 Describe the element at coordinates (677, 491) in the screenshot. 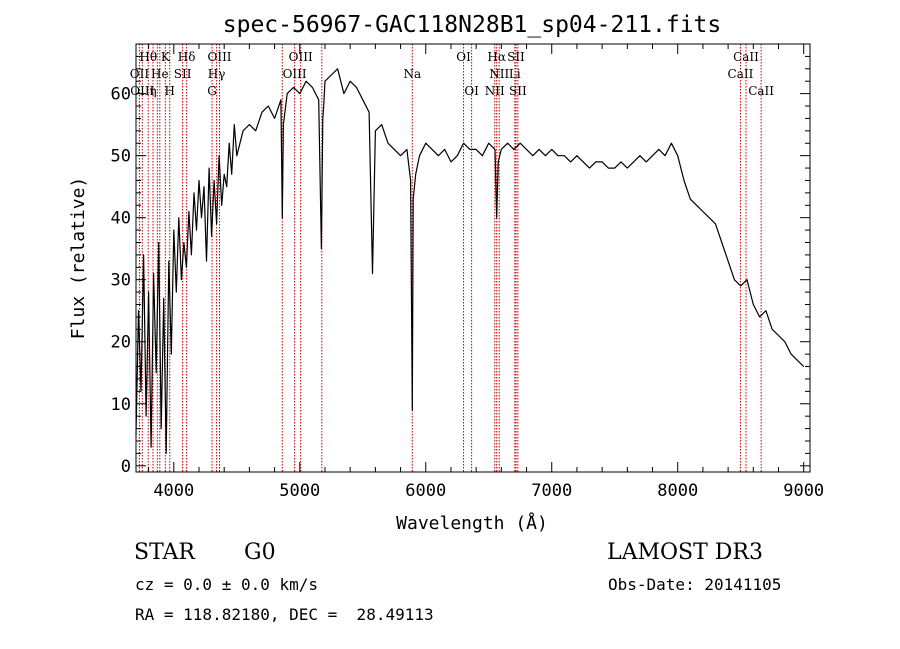

I see `x-tick-label: 8000` at that location.